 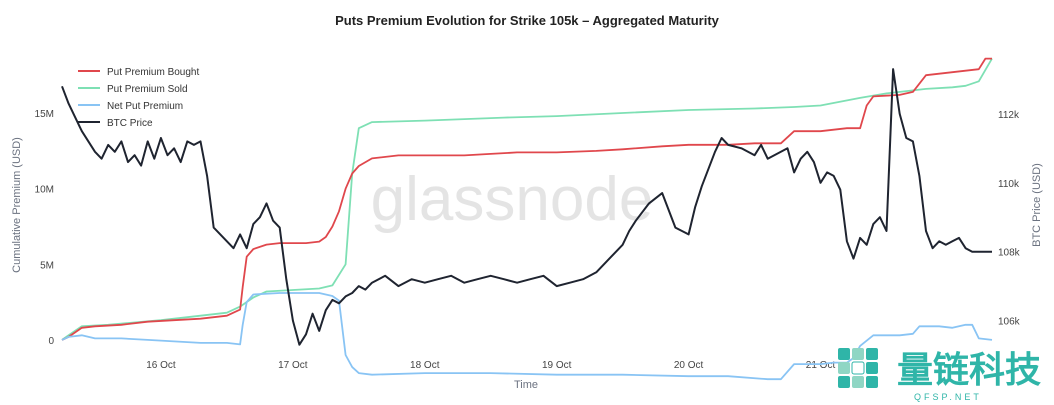 What do you see at coordinates (1037, 205) in the screenshot?
I see `y2-axis-title: BTC Price (USD)` at bounding box center [1037, 205].